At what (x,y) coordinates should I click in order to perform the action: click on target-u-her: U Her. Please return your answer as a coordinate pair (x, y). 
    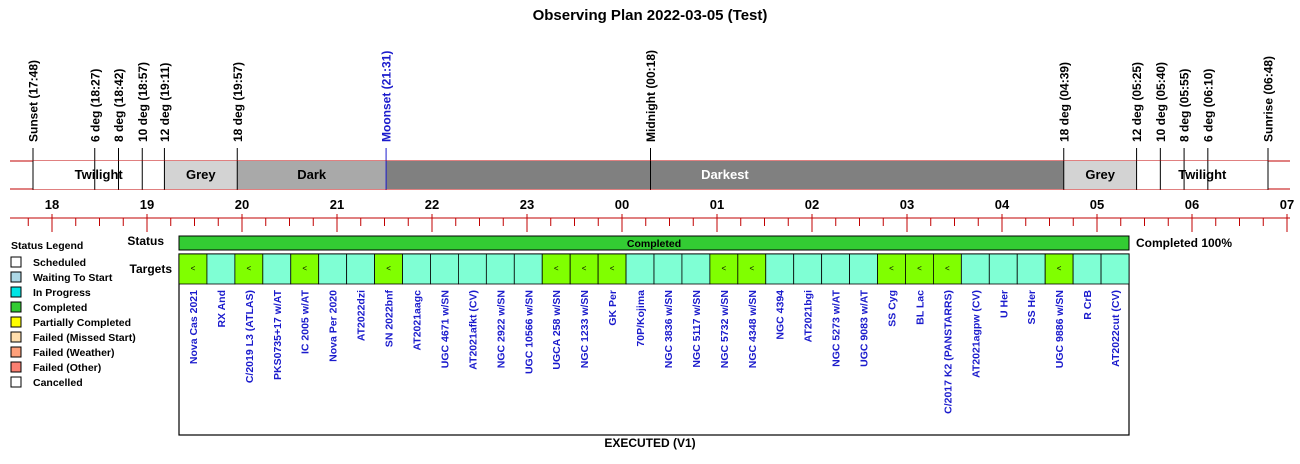
    Looking at the image, I should click on (1003, 285).